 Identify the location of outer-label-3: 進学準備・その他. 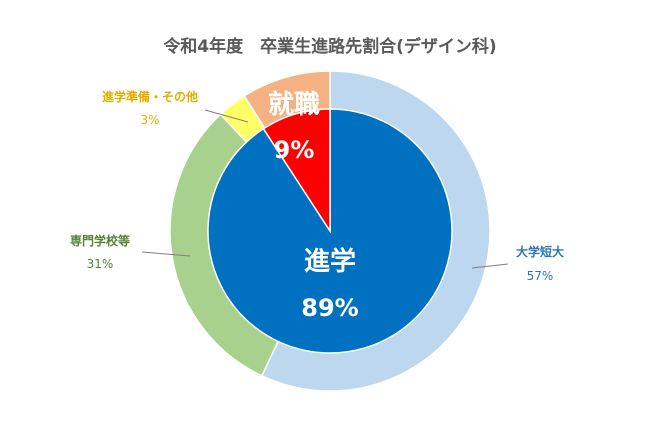
(150, 96).